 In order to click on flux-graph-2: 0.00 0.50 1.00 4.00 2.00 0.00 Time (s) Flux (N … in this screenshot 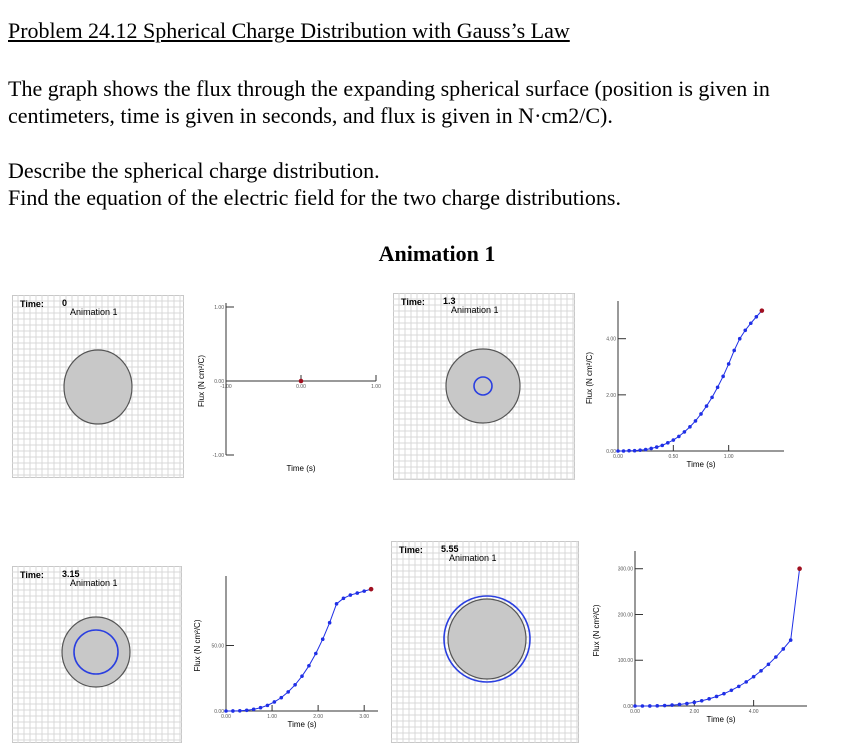, I will do `click(684, 387)`.